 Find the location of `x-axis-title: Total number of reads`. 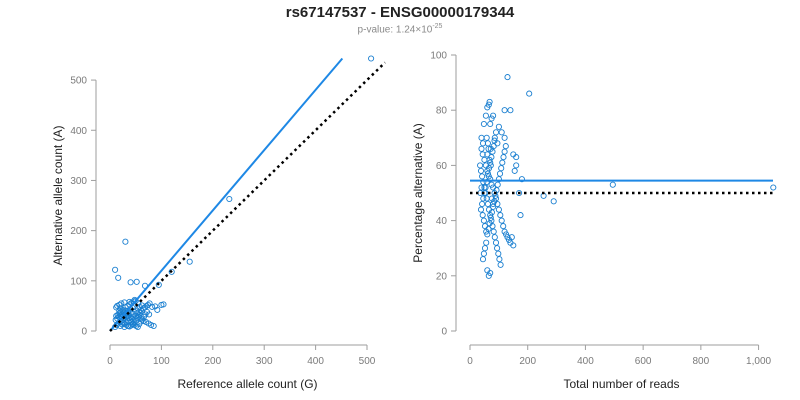

x-axis-title: Total number of reads is located at coordinates (621, 384).